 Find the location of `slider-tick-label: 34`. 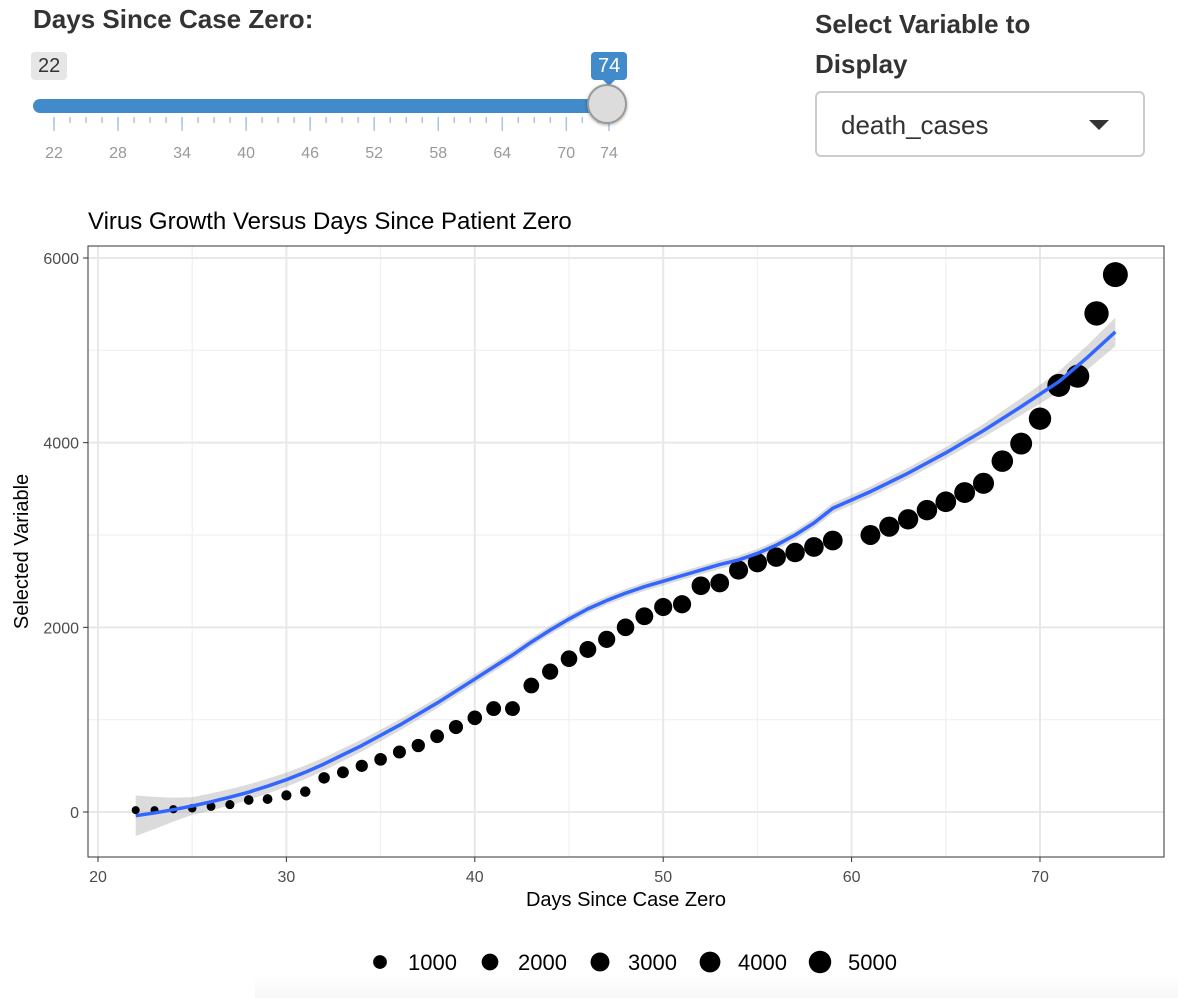

slider-tick-label: 34 is located at coordinates (182, 153).